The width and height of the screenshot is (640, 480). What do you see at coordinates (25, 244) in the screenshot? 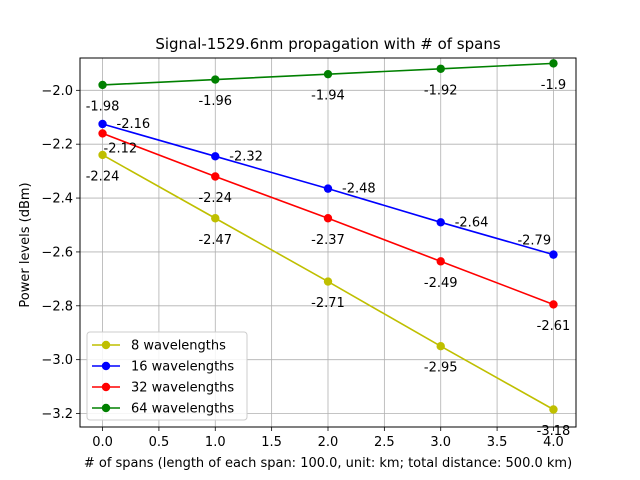
I see `y-axis-label: Power levels (dBm)` at bounding box center [25, 244].